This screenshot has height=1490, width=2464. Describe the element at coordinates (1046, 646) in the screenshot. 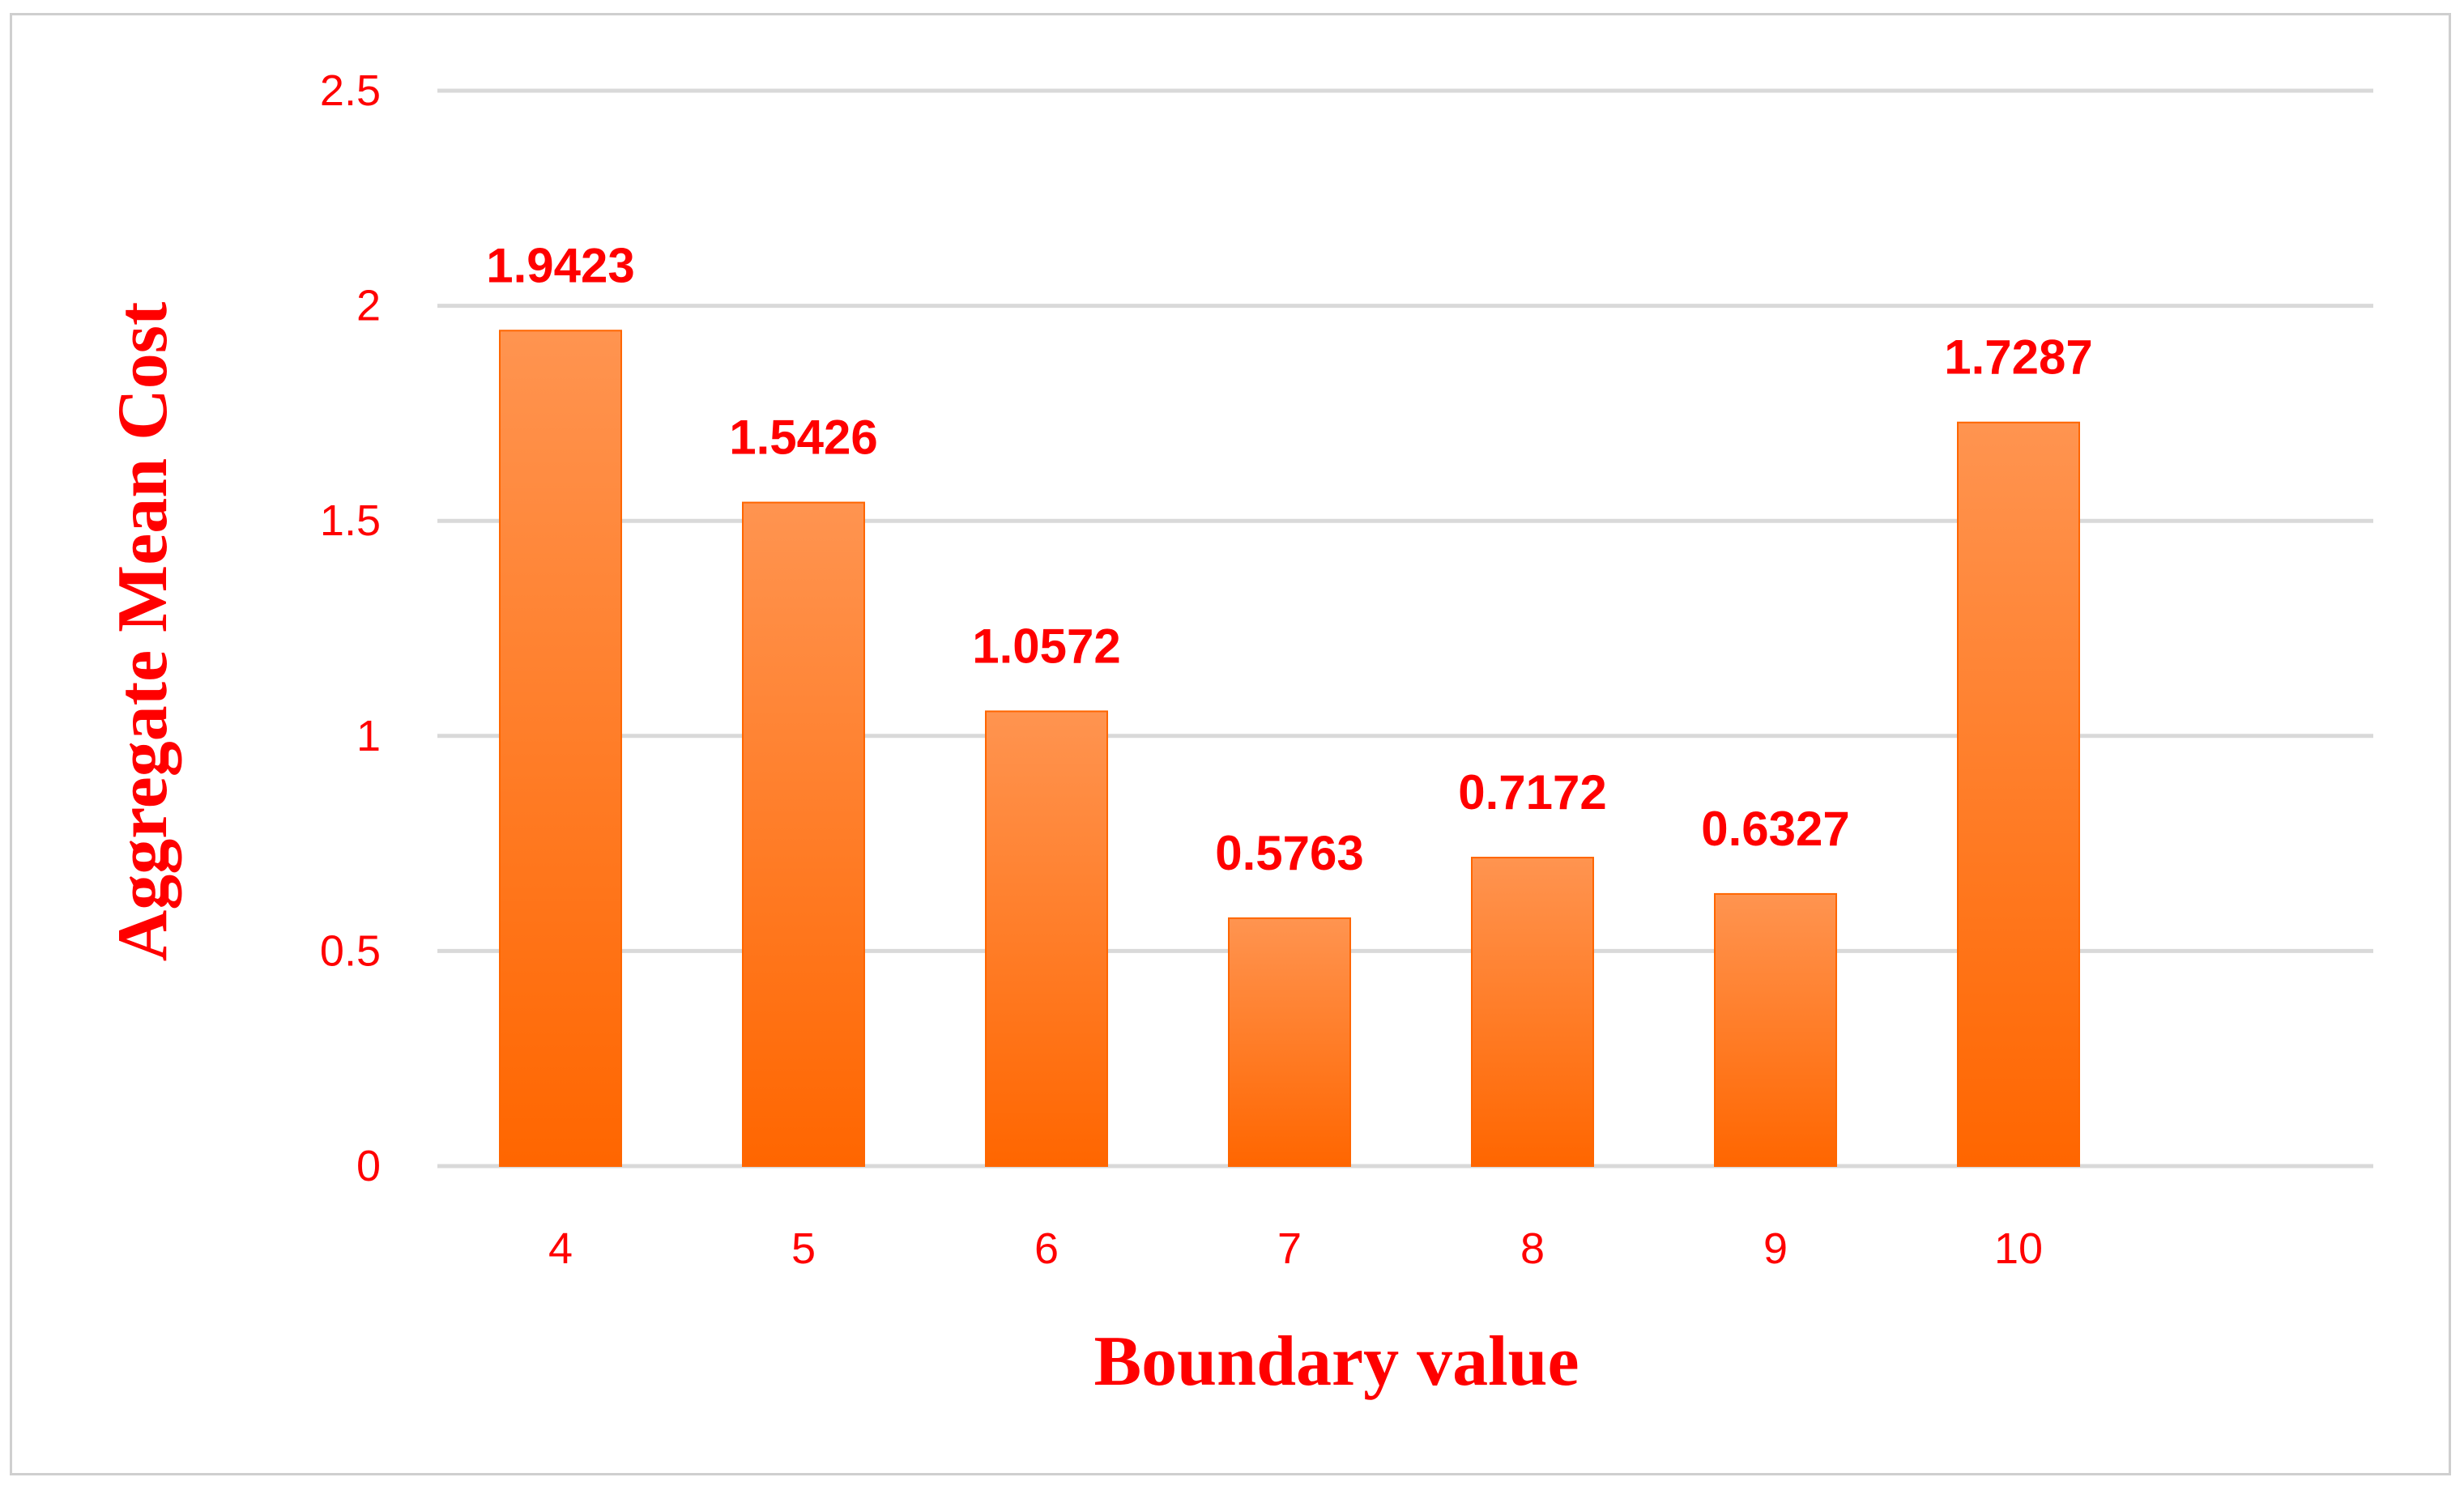

I see `data-label: 1.0572` at that location.